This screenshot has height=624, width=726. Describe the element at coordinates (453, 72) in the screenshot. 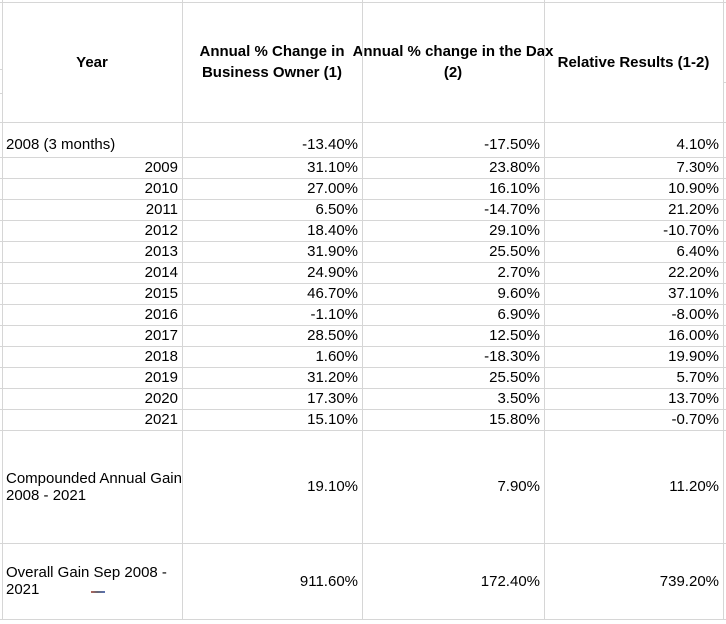

I see `header-dax-line2: (2)` at that location.